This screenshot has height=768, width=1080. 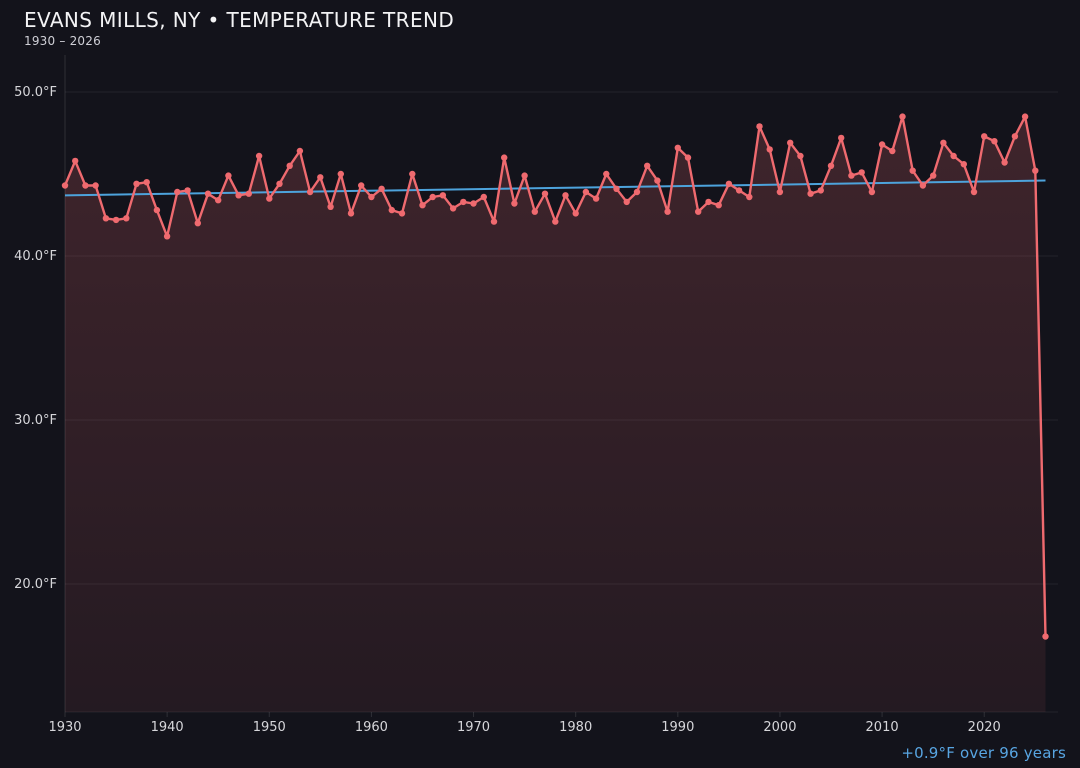 I want to click on data-point-1932, so click(x=85, y=185).